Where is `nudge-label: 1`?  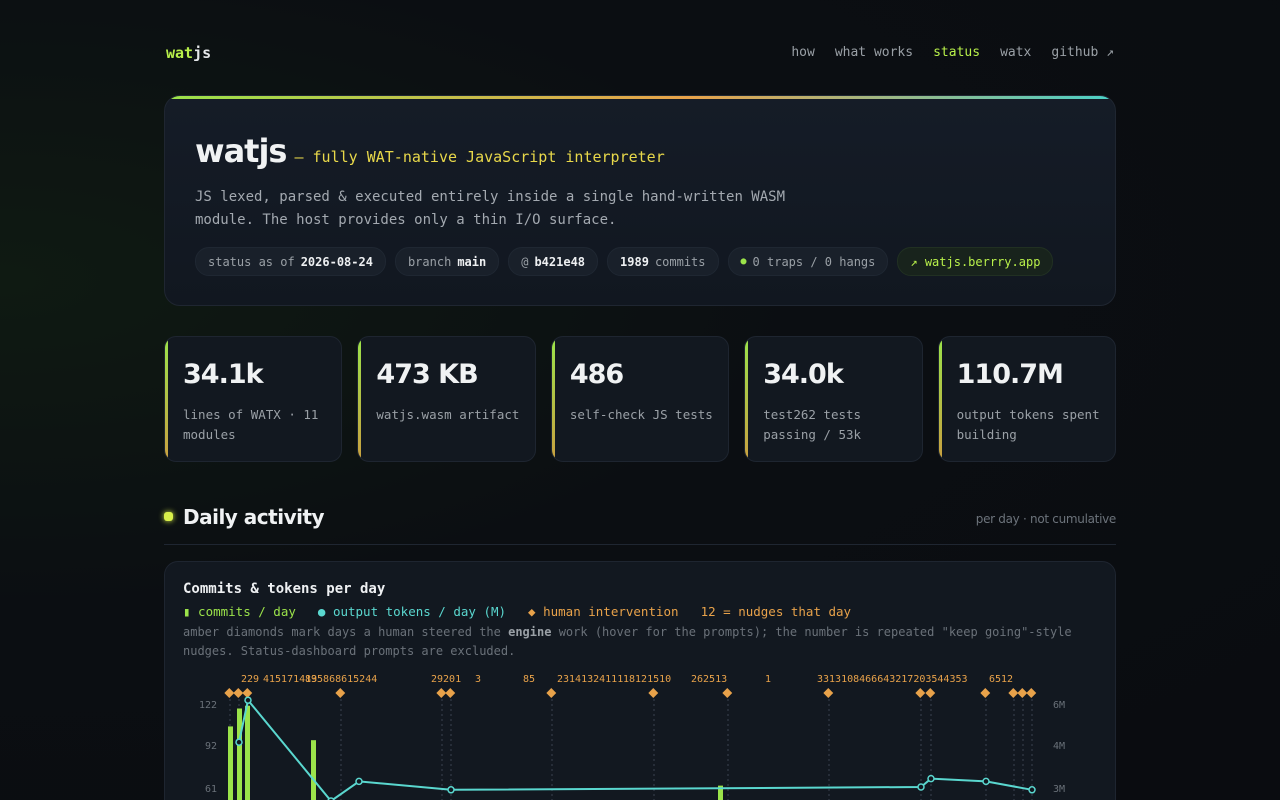
nudge-label: 1 is located at coordinates (768, 679).